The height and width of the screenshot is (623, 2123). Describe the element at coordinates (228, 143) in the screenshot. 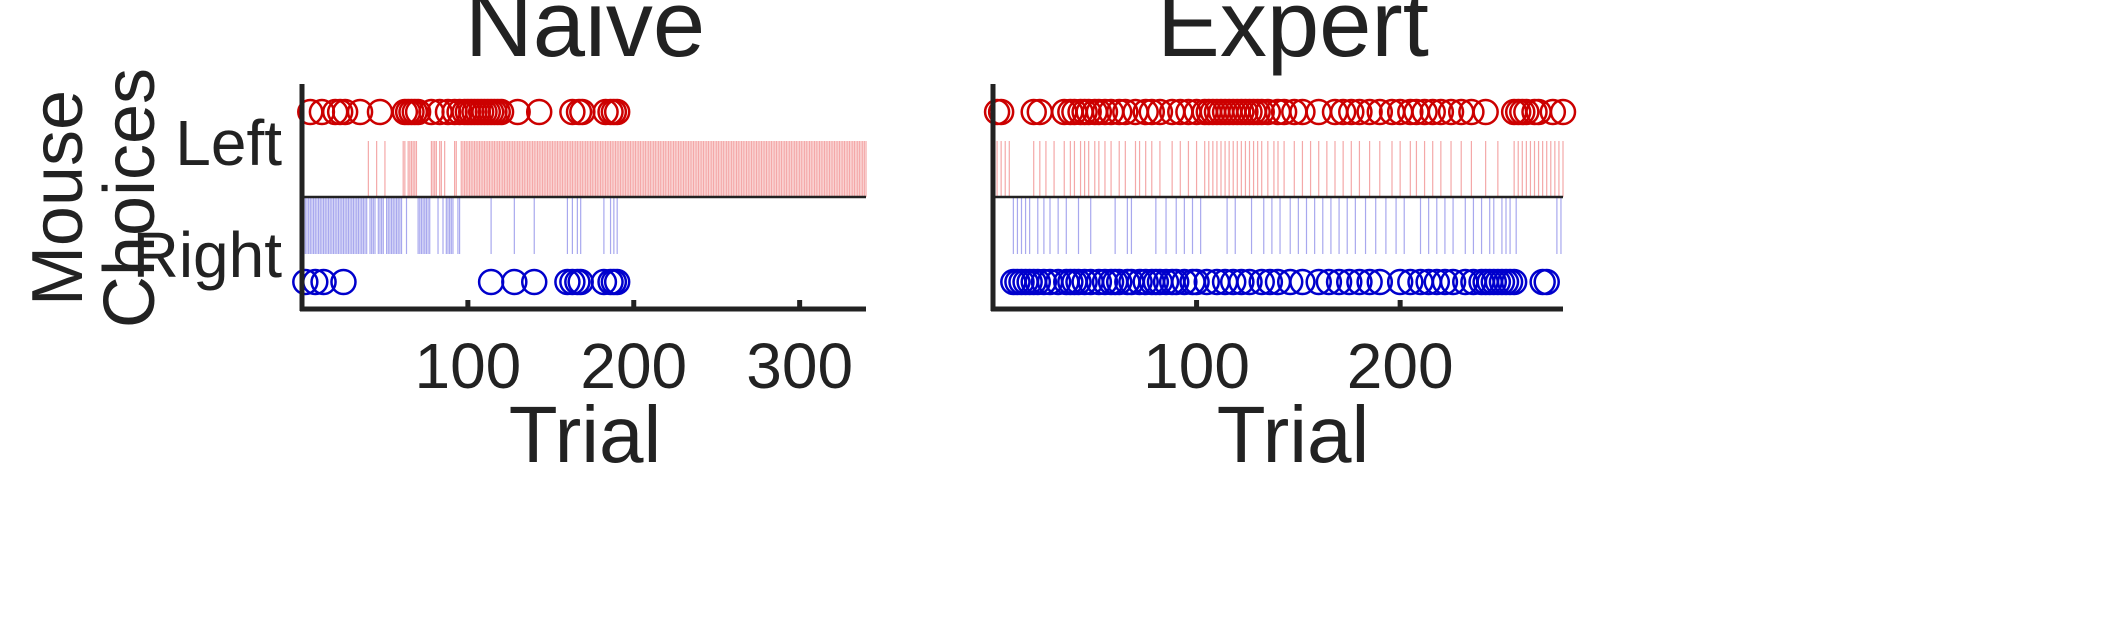

I see `category-label-left: Left` at that location.